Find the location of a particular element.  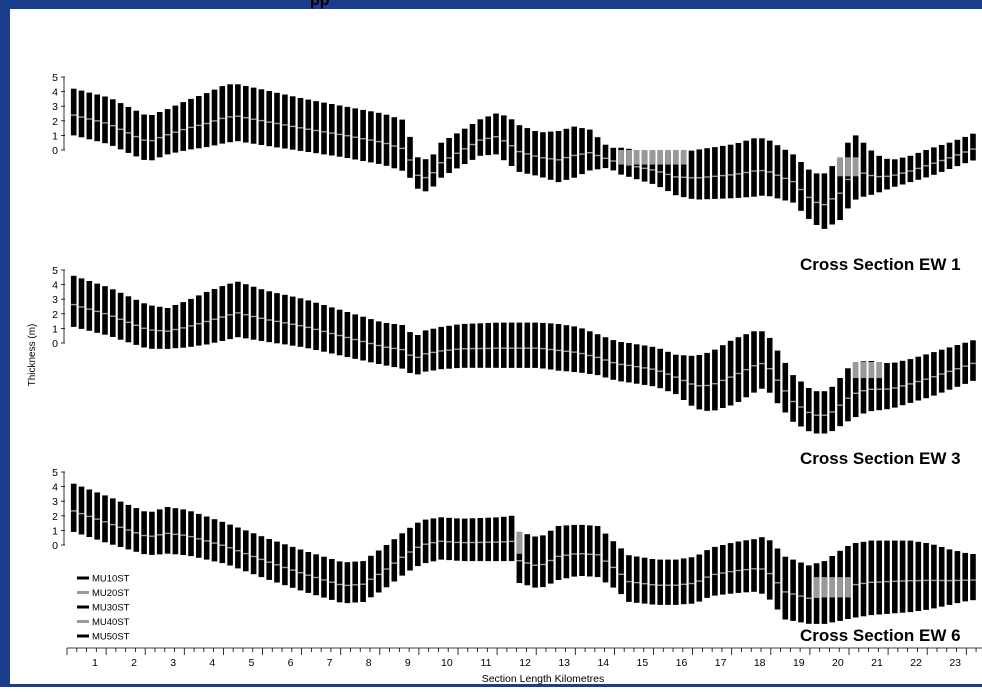

x-tick-label: 16 is located at coordinates (682, 663).